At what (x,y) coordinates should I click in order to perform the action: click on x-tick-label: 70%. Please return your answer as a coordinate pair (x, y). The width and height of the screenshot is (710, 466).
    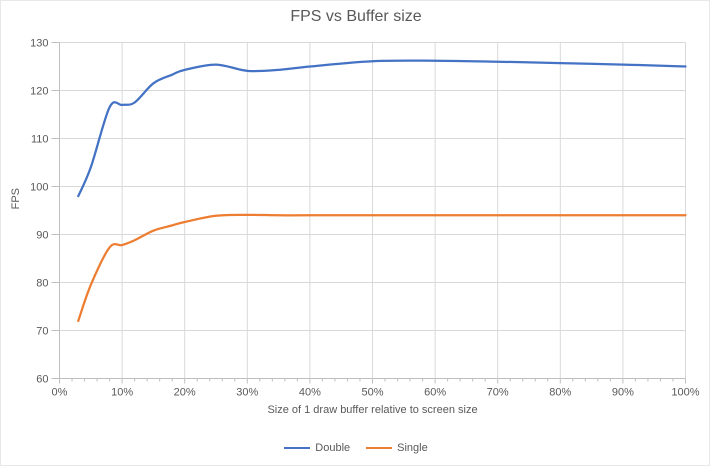
    Looking at the image, I should click on (498, 393).